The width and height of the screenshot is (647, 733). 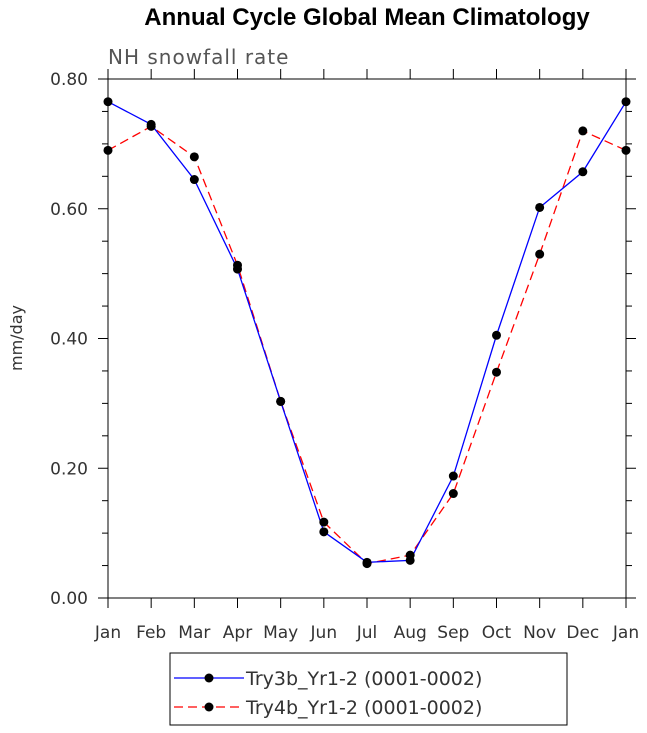 What do you see at coordinates (453, 633) in the screenshot?
I see `x-tick-label: Sep` at bounding box center [453, 633].